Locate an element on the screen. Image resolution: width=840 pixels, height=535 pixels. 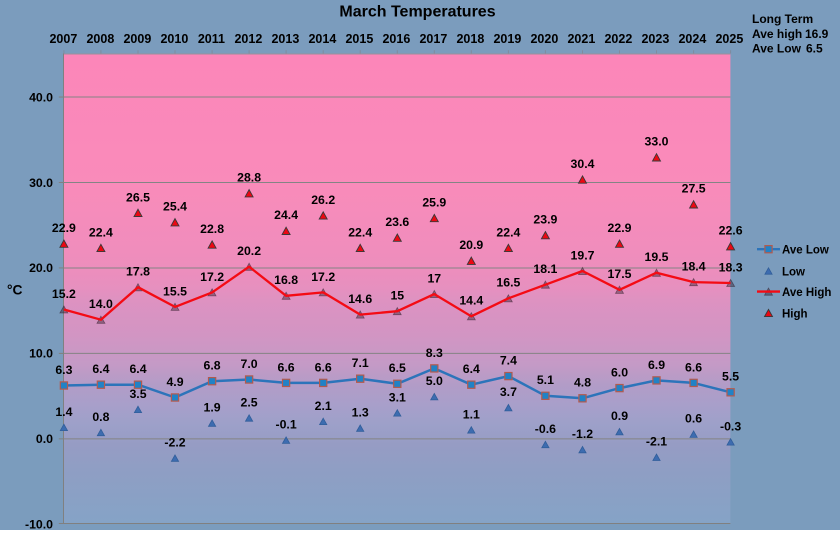
svg-text: 30.0 is located at coordinates (41, 183).